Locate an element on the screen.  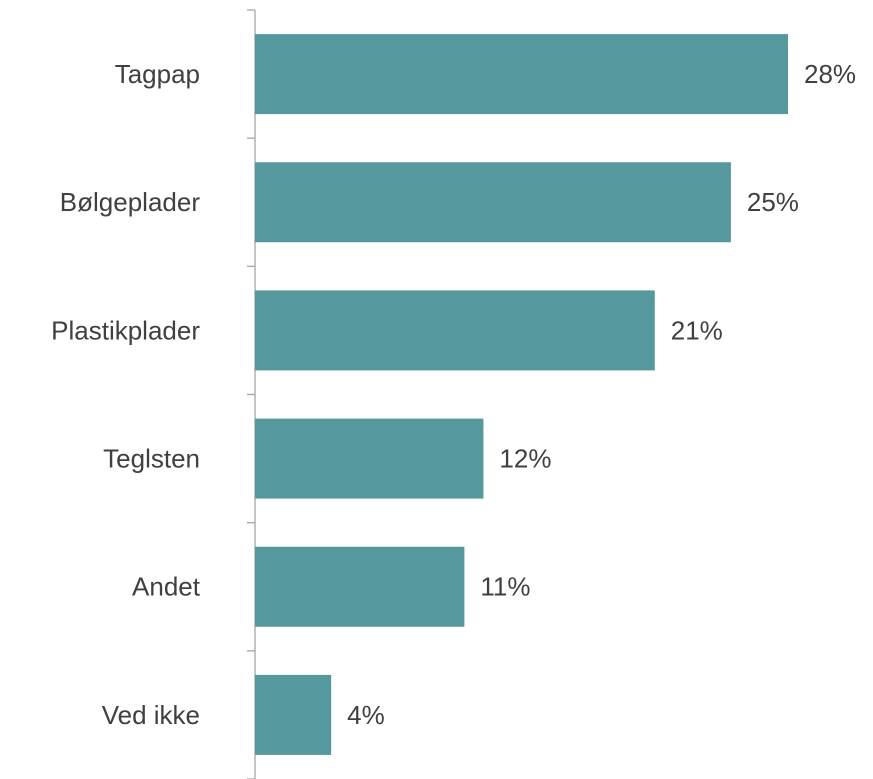
y-tick-label: Ved ikke is located at coordinates (151, 715).